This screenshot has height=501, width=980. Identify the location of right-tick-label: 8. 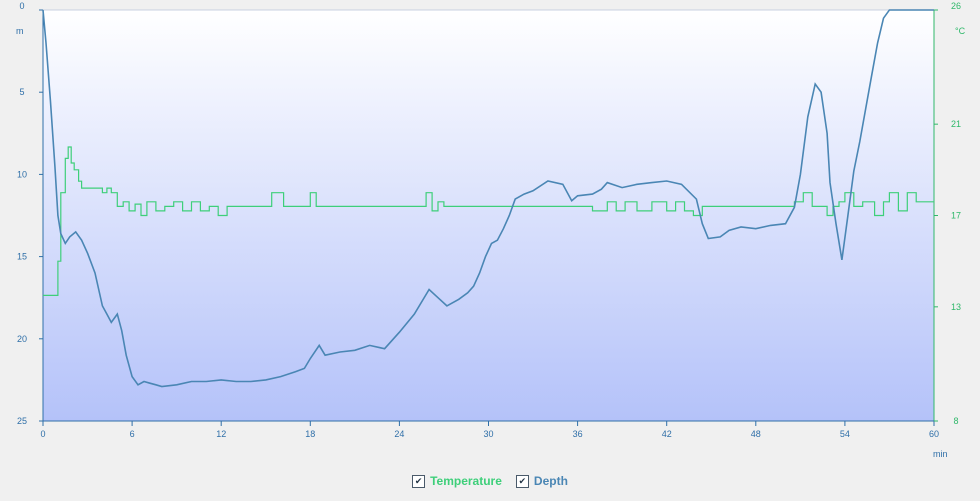
(955, 421).